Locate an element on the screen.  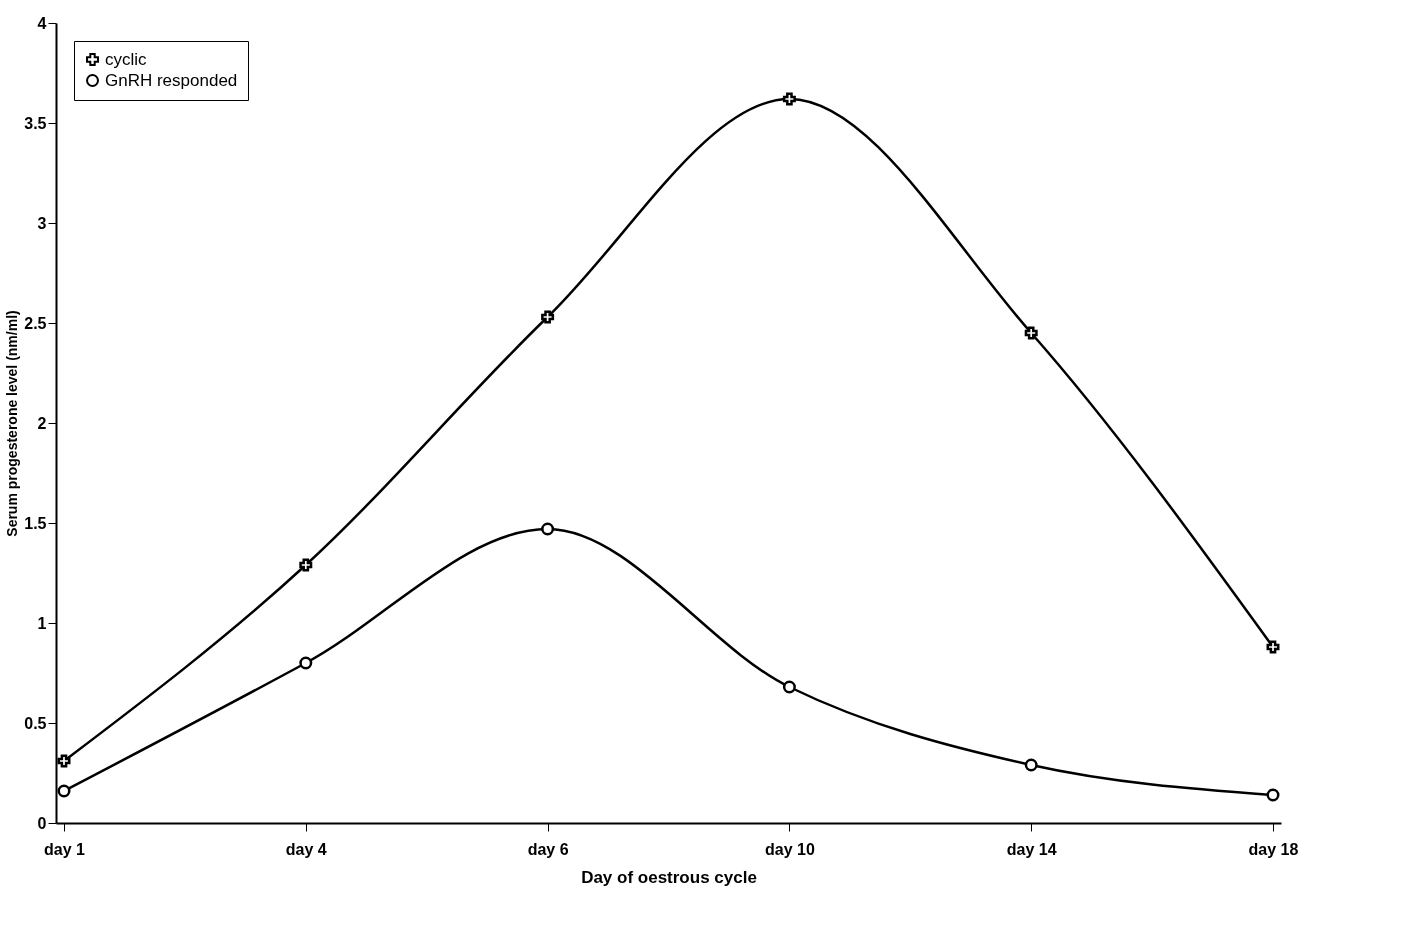
x-tick-label: day 6 is located at coordinates (548, 849).